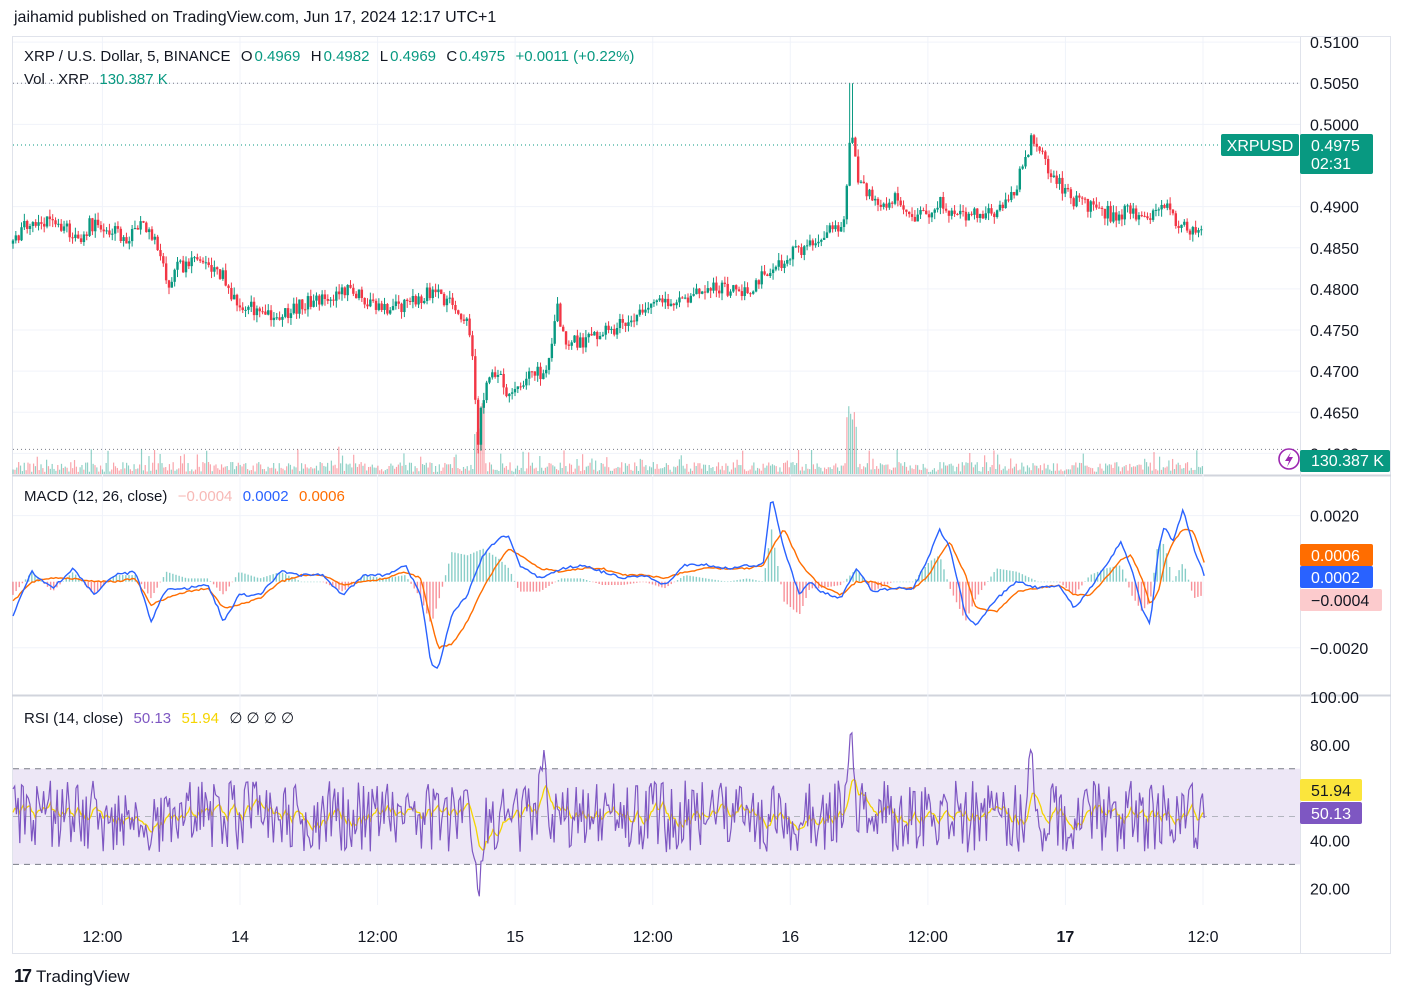 The height and width of the screenshot is (1000, 1404). What do you see at coordinates (1334, 290) in the screenshot?
I see `price-tick-label: 0.4800` at bounding box center [1334, 290].